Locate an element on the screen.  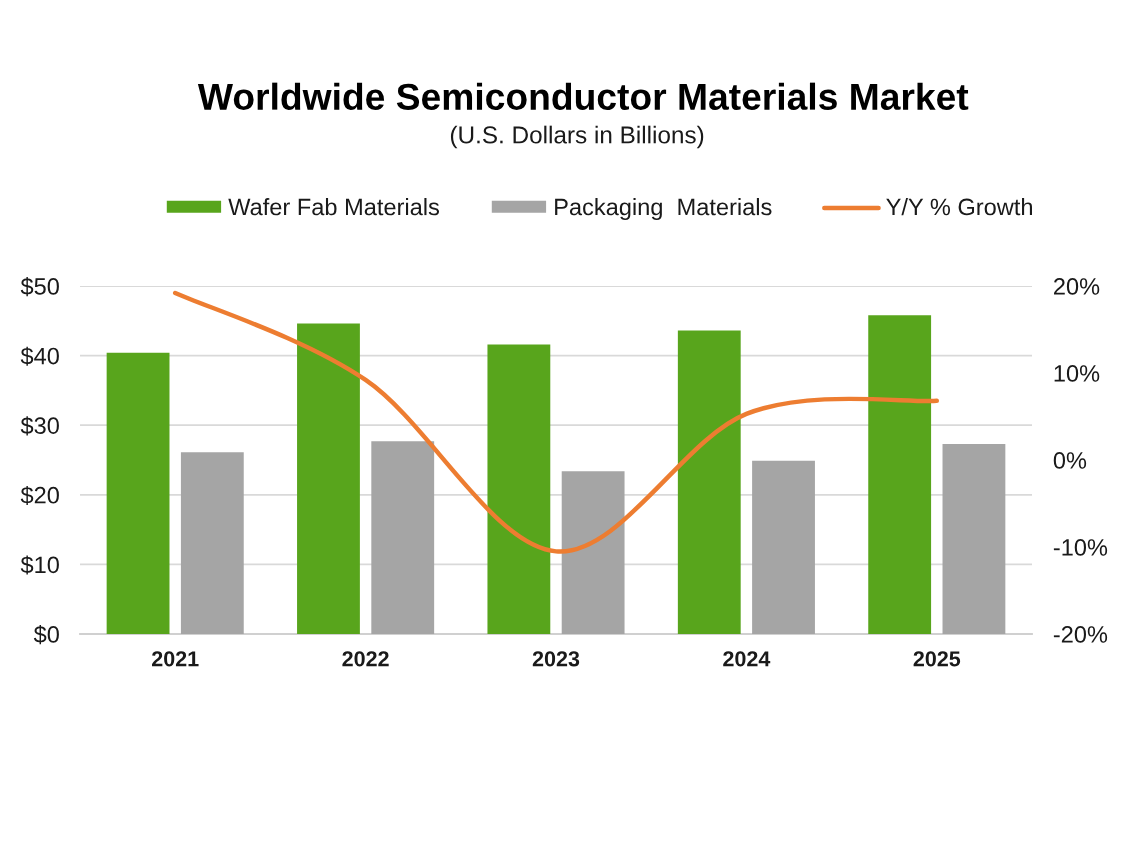
x-tick-label: 2025 is located at coordinates (937, 659).